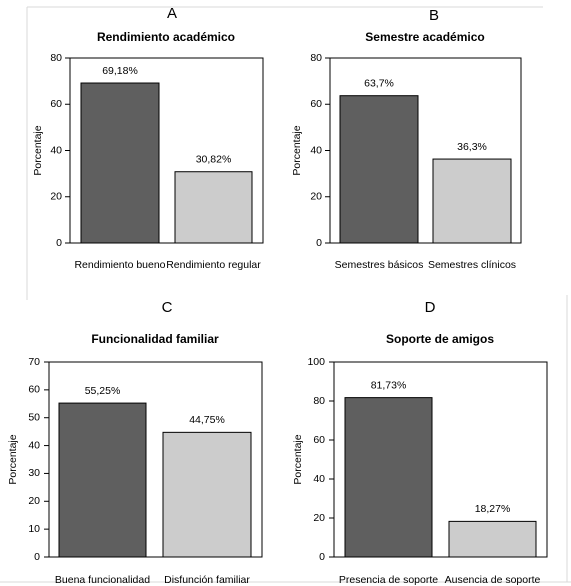 The image size is (571, 586). Describe the element at coordinates (389, 385) in the screenshot. I see `data-label-3-0: 81,73%` at that location.